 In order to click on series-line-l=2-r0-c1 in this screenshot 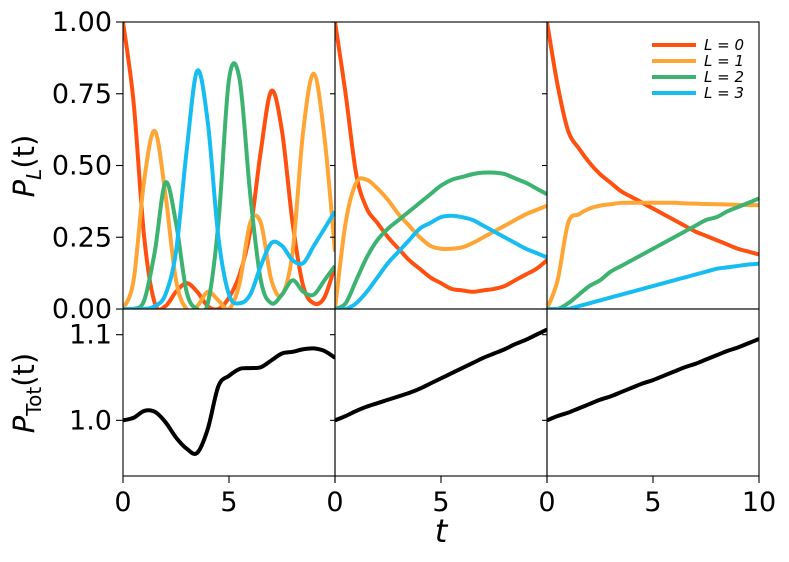, I will do `click(441, 239)`.